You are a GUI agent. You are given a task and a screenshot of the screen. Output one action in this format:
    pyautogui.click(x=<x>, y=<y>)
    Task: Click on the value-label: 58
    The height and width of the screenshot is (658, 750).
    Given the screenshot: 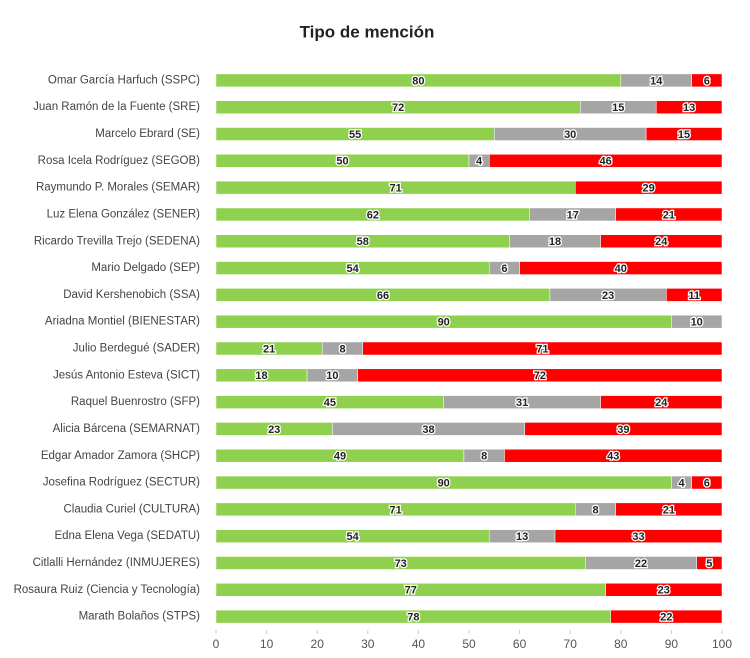 What is the action you would take?
    pyautogui.click(x=363, y=242)
    